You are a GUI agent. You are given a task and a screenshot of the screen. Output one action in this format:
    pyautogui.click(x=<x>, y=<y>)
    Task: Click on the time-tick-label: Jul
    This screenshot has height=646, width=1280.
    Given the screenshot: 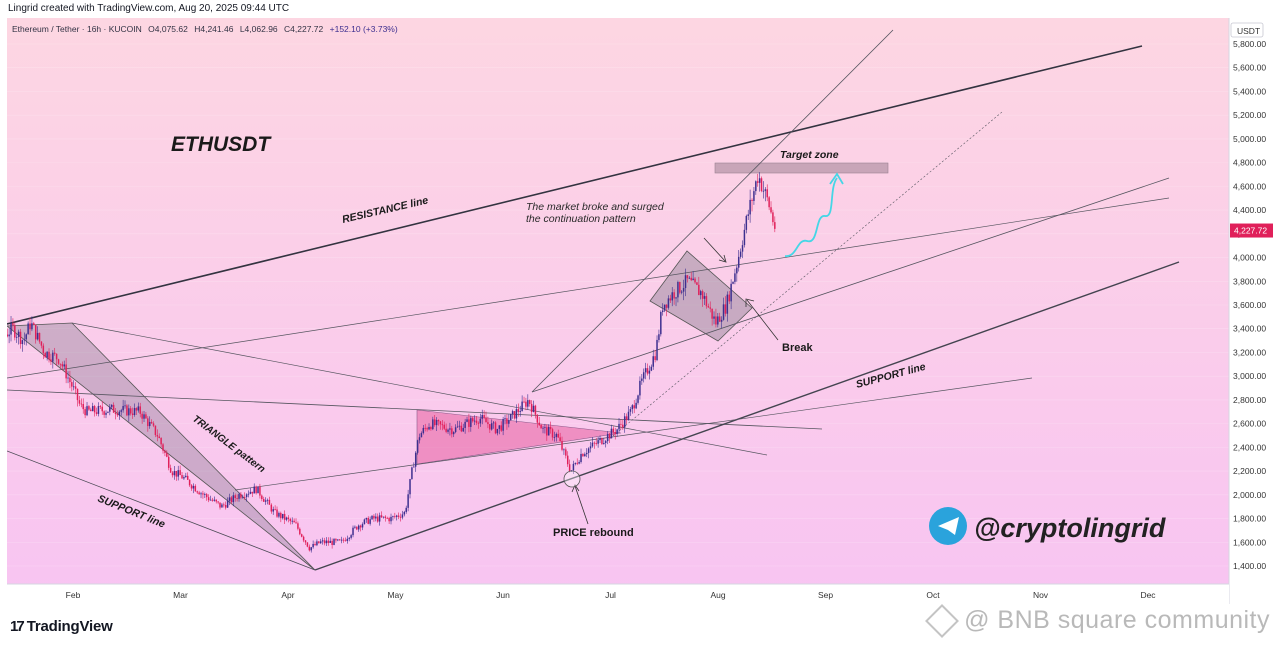 What is the action you would take?
    pyautogui.click(x=610, y=595)
    